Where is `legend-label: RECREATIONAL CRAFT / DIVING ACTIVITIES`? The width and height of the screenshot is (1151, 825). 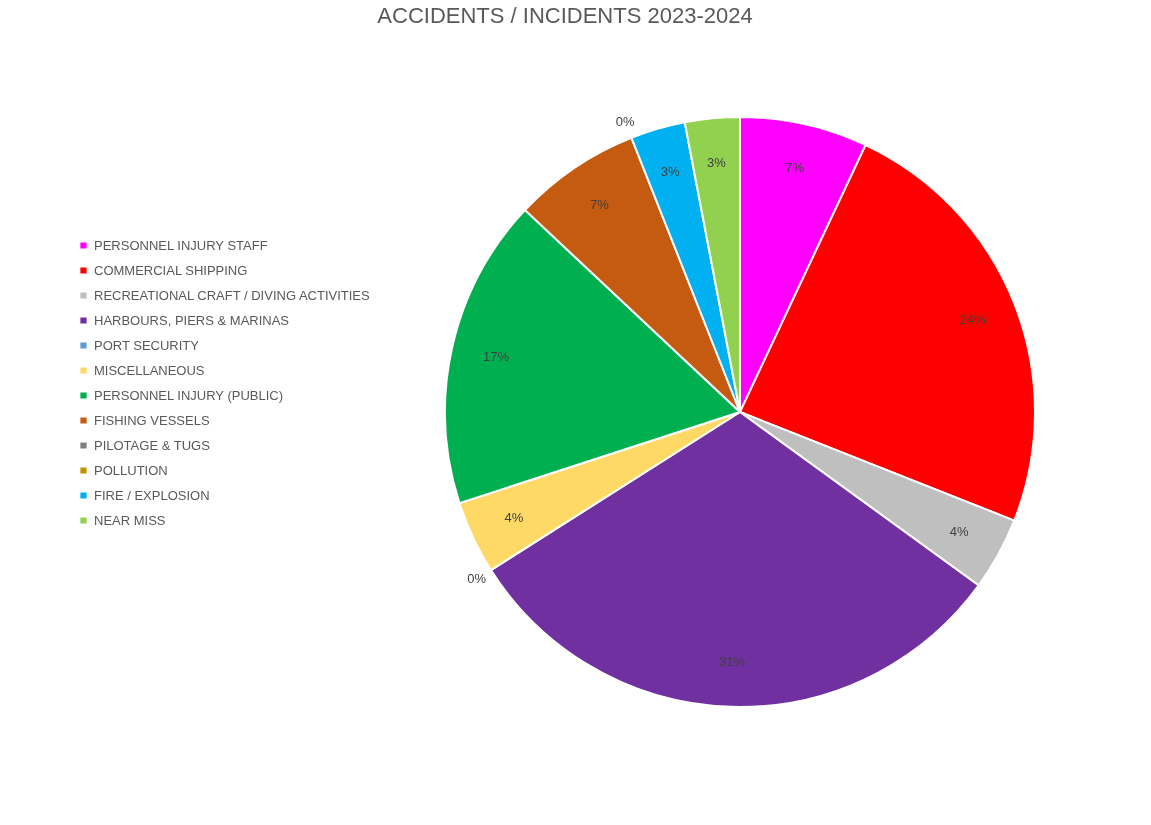 legend-label: RECREATIONAL CRAFT / DIVING ACTIVITIES is located at coordinates (232, 295).